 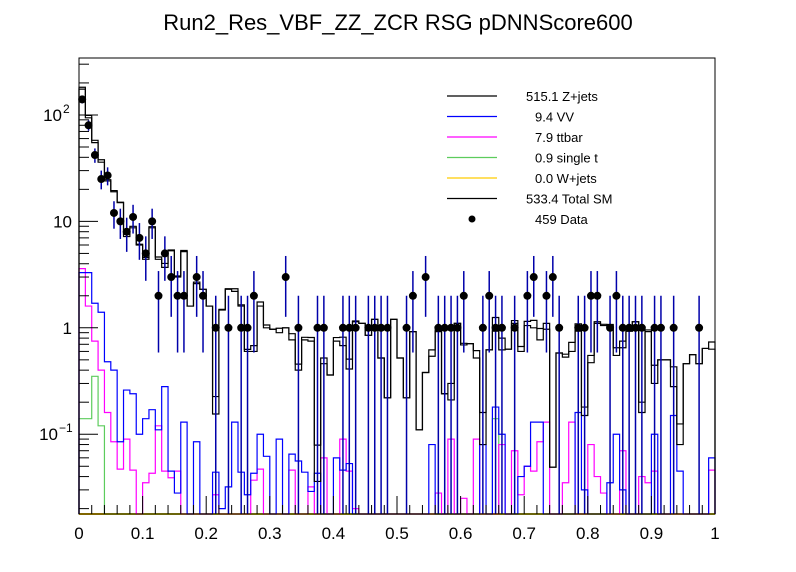 I want to click on x-tick-label: 0.8, so click(x=588, y=533).